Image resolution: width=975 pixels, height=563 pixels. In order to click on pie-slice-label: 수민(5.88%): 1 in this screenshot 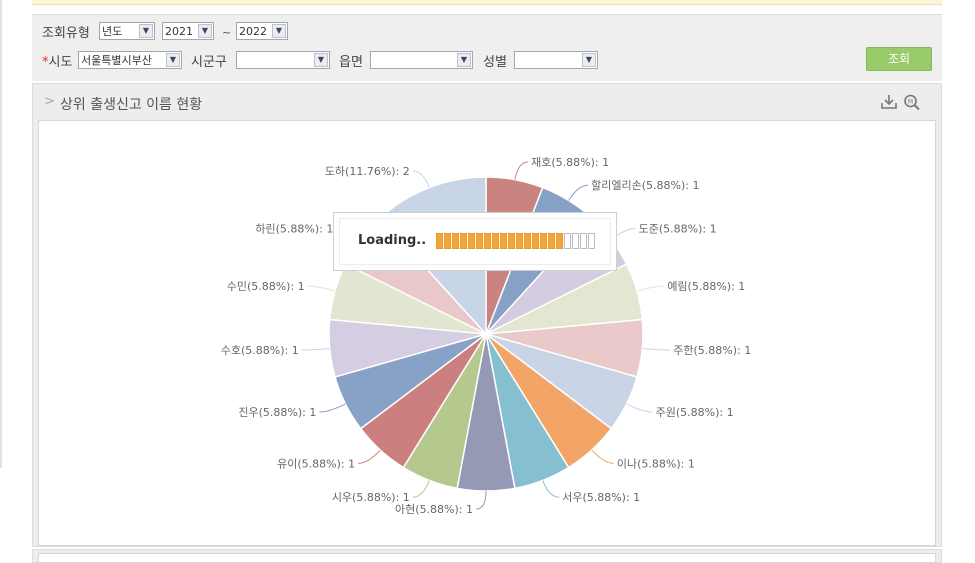, I will do `click(266, 286)`.